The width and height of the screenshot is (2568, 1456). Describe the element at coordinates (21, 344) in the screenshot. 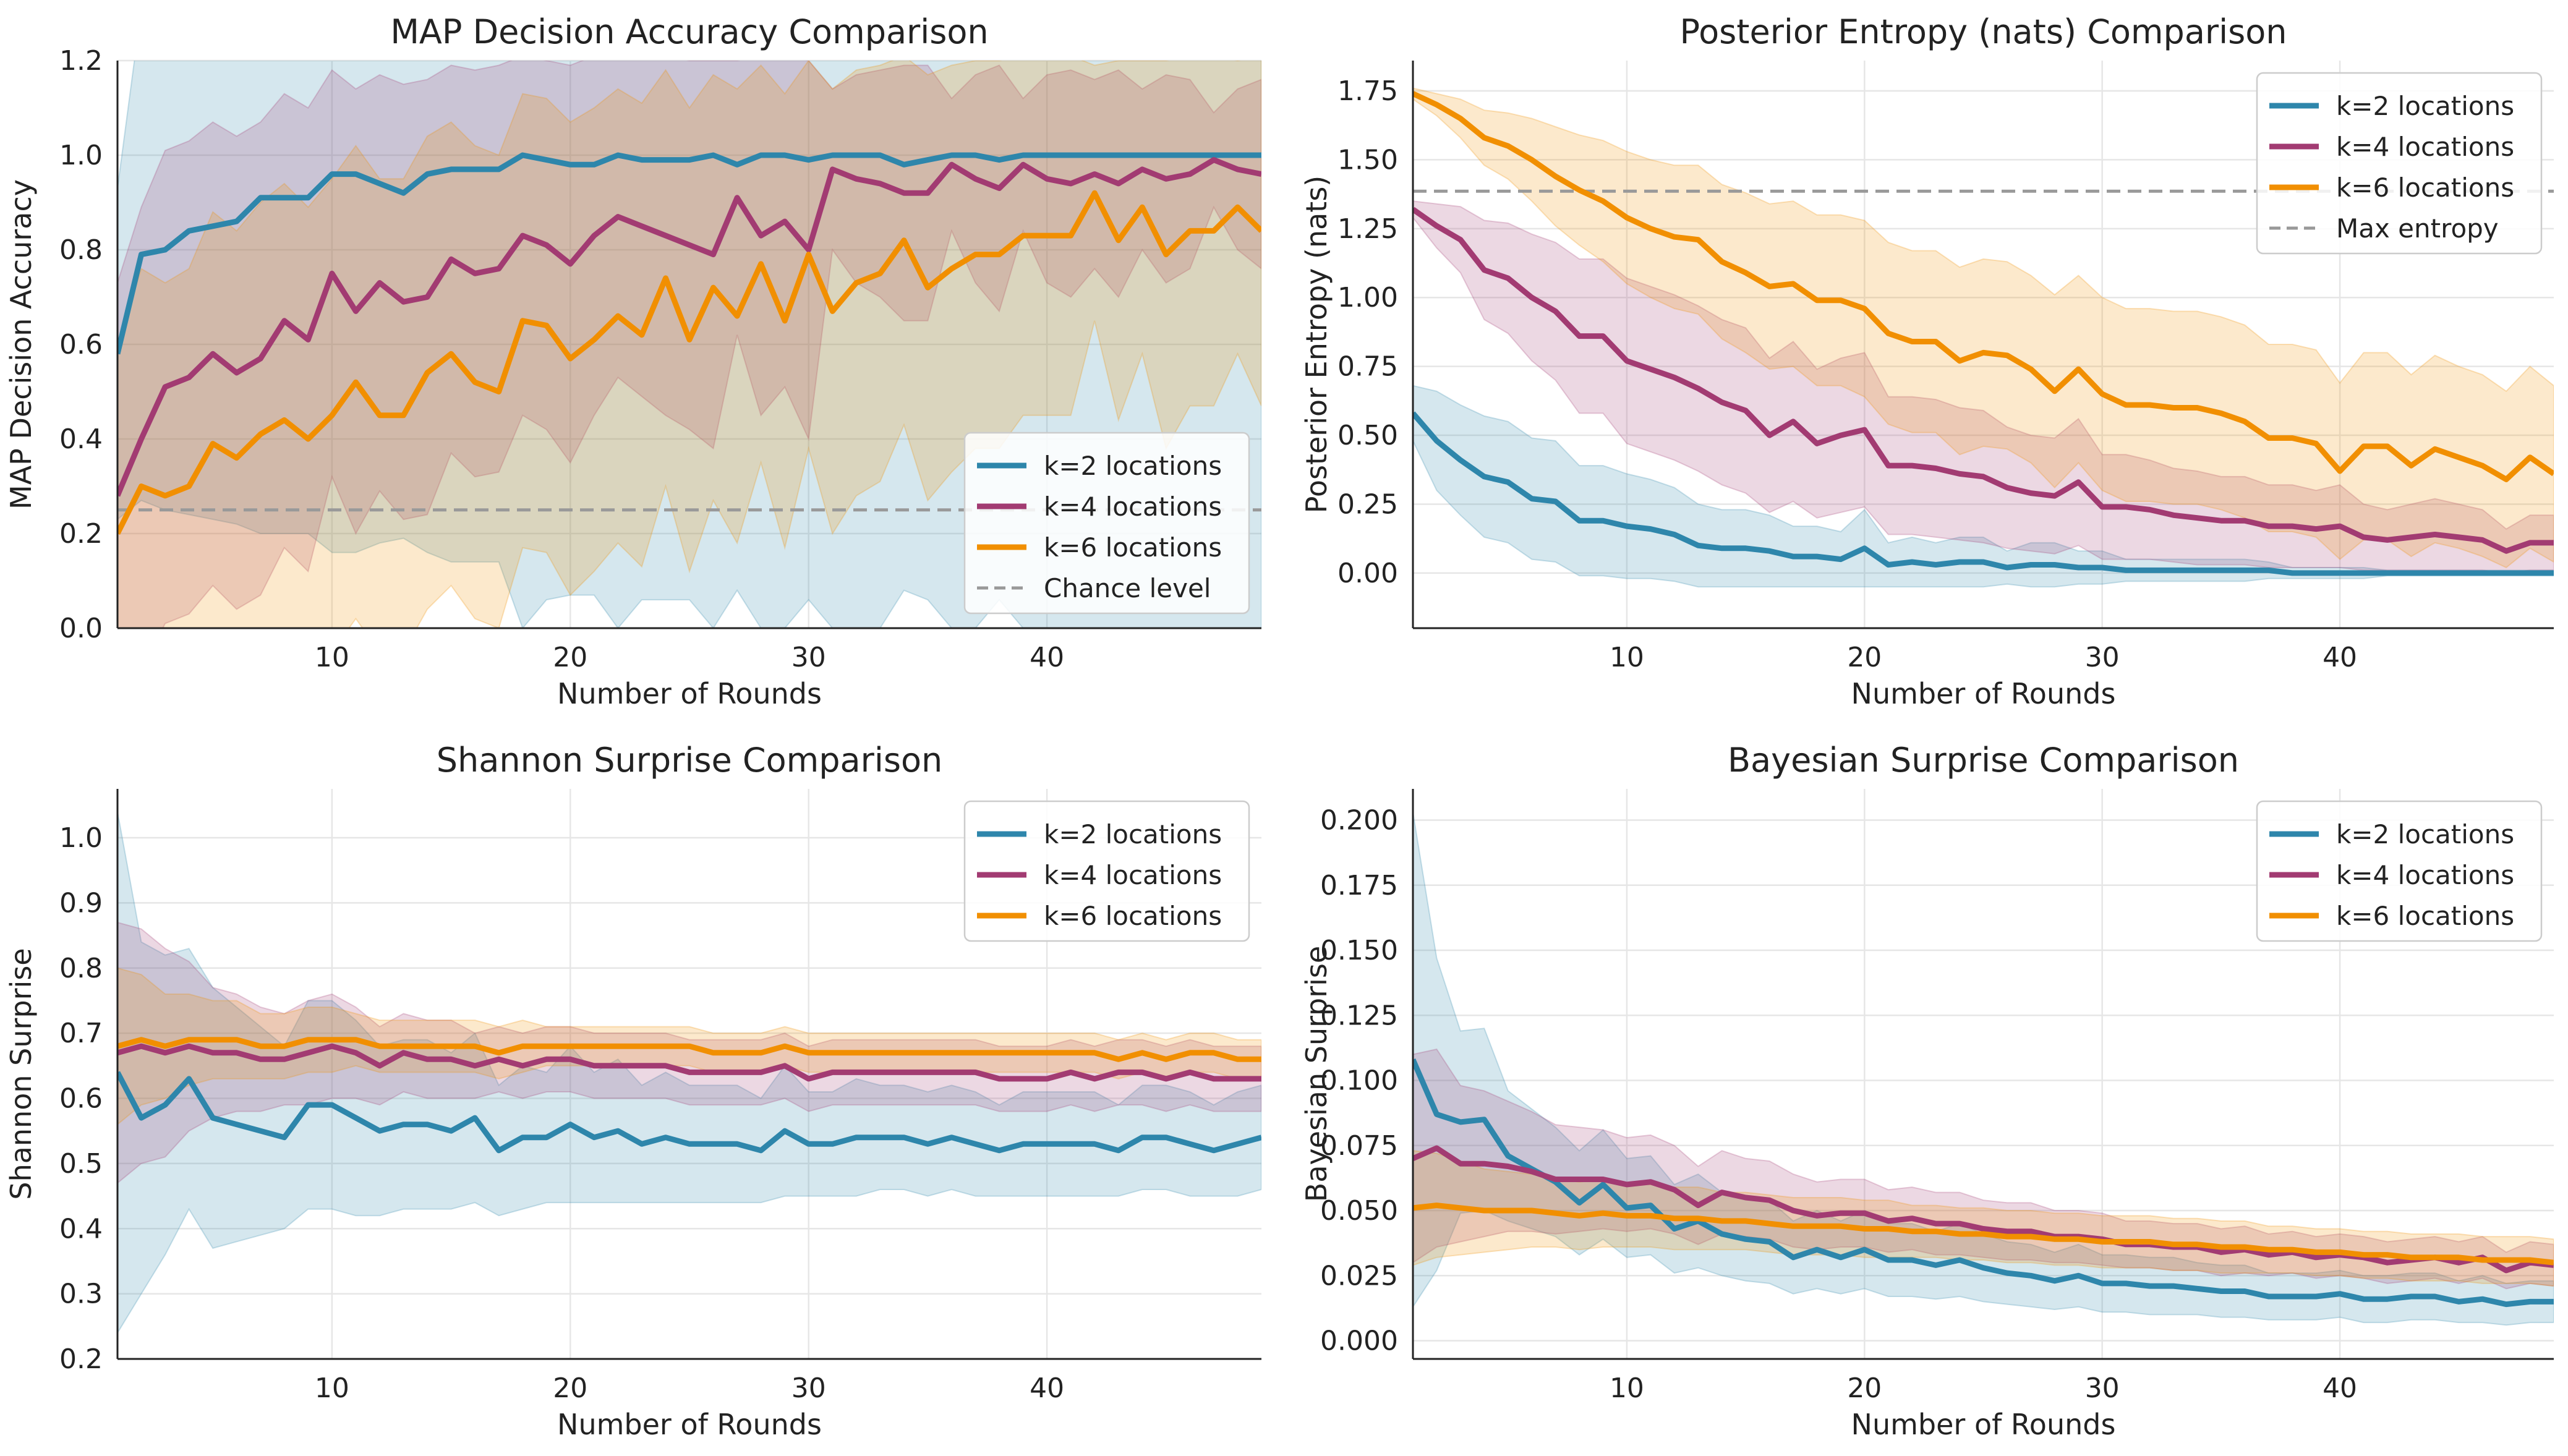

I see `y-axis-label: MAP Decision Accuracy` at that location.